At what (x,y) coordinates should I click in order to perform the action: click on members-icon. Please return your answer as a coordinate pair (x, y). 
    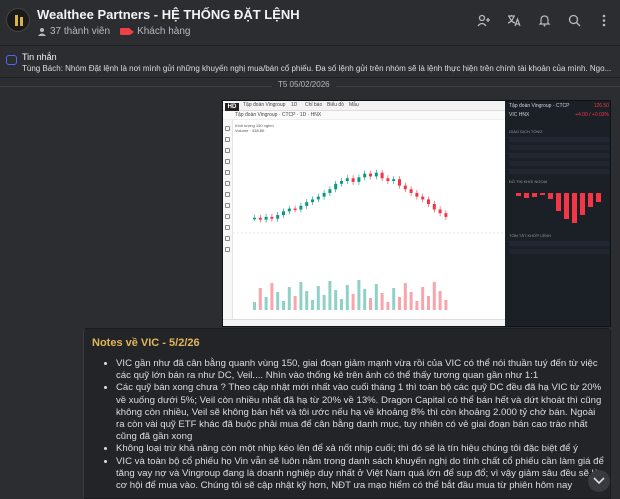
    Looking at the image, I should click on (42, 32).